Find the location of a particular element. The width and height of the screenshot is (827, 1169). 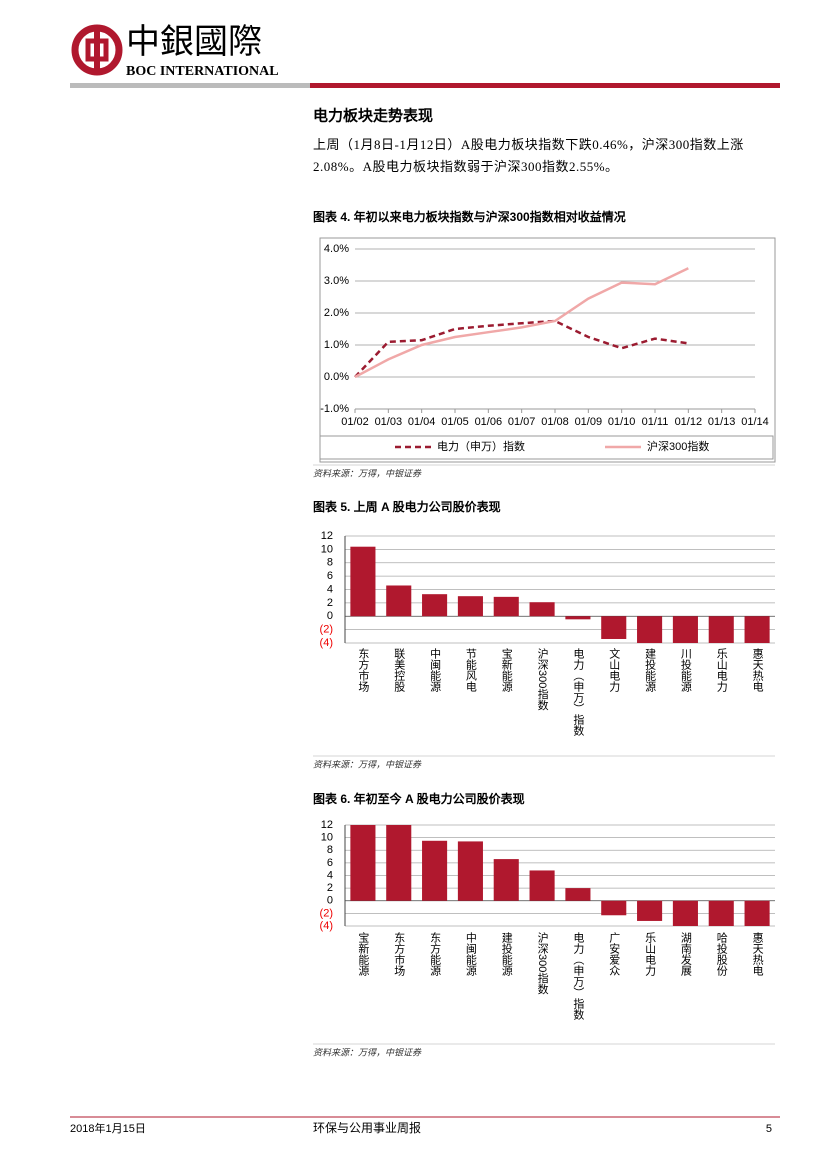

footer-date: 2018年1月15日 is located at coordinates (108, 1128).